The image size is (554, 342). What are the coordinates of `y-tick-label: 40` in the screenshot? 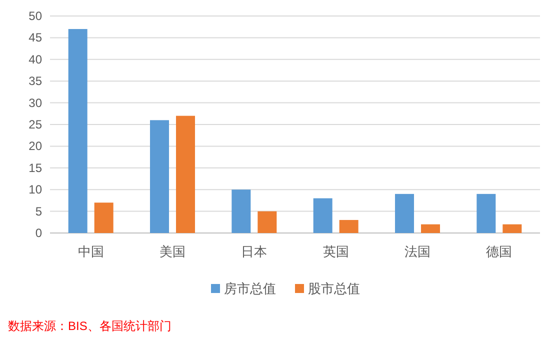 It's located at (35, 59).